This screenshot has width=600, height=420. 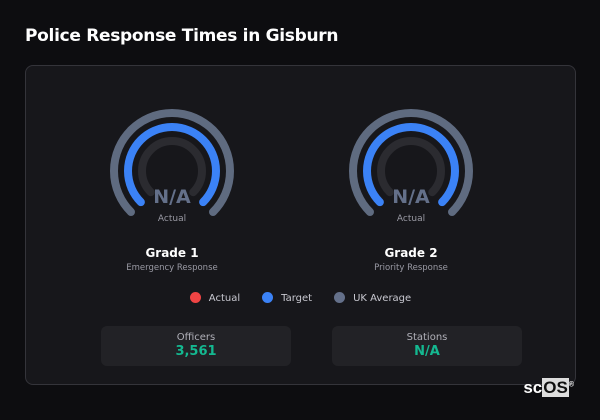 I want to click on gauge-name: Grade 1, so click(x=172, y=253).